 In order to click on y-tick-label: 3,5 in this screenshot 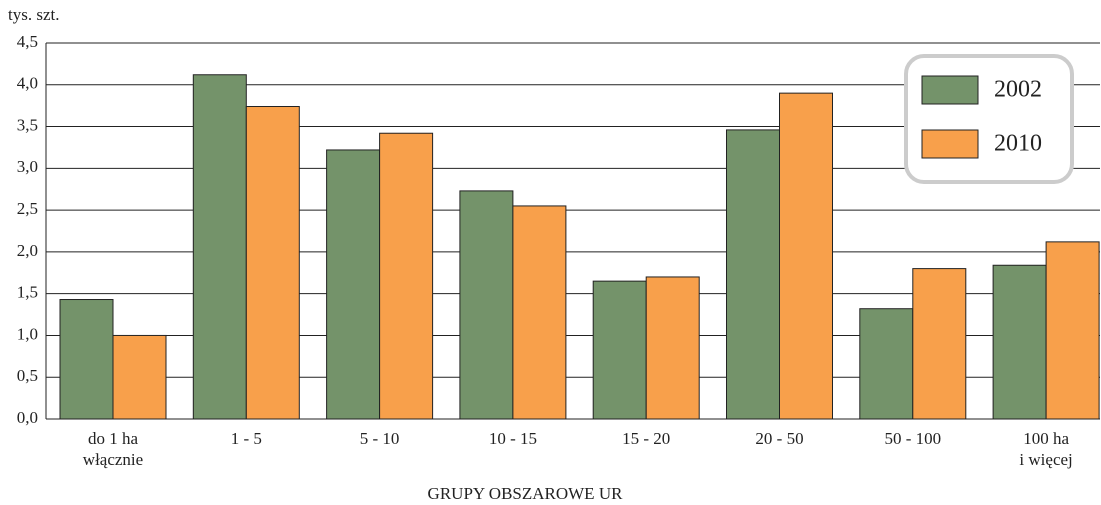, I will do `click(27, 124)`.